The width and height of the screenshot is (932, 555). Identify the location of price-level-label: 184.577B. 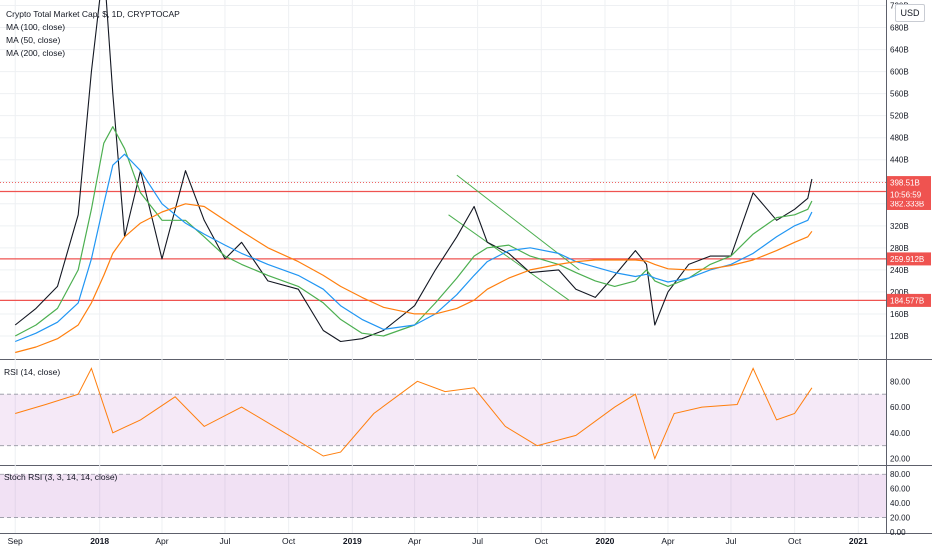
(907, 300).